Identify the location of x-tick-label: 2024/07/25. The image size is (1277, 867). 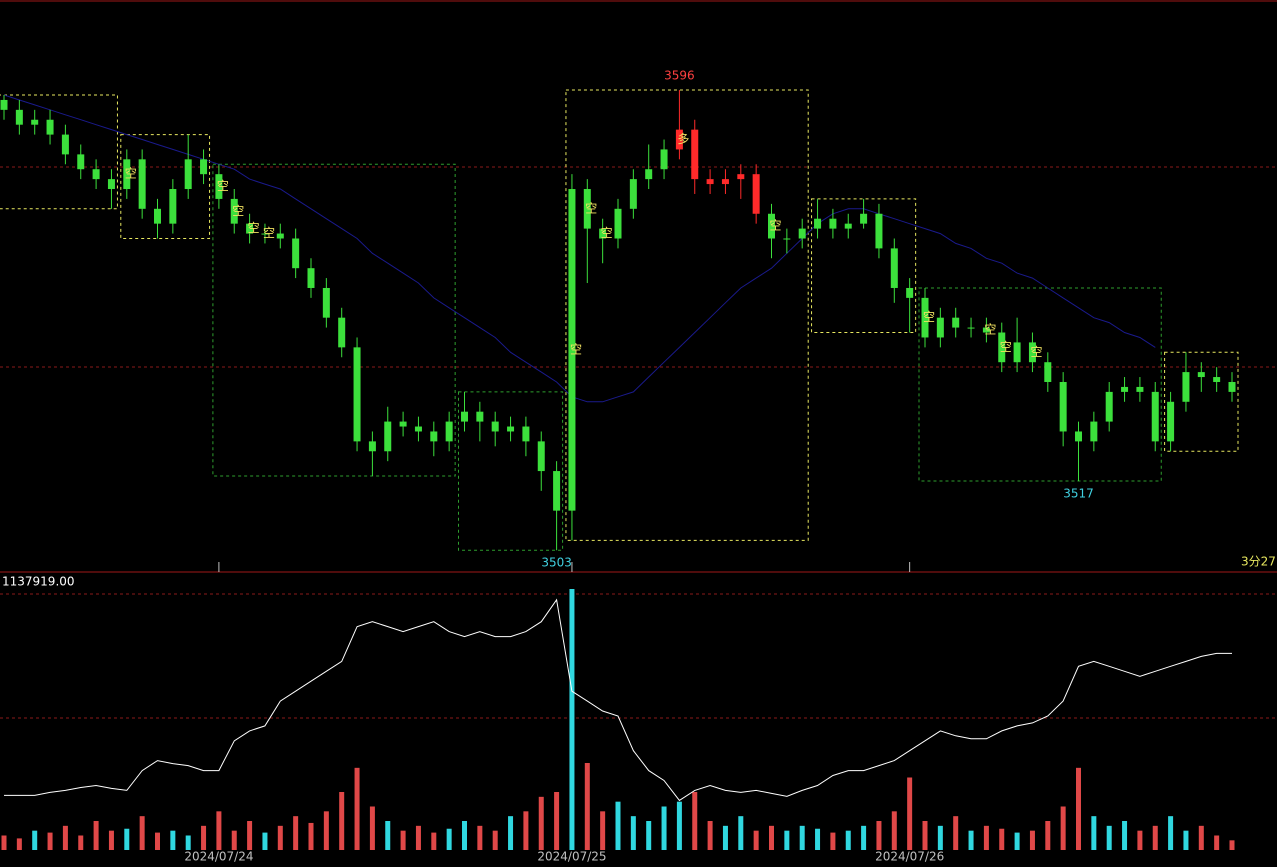
(571, 857).